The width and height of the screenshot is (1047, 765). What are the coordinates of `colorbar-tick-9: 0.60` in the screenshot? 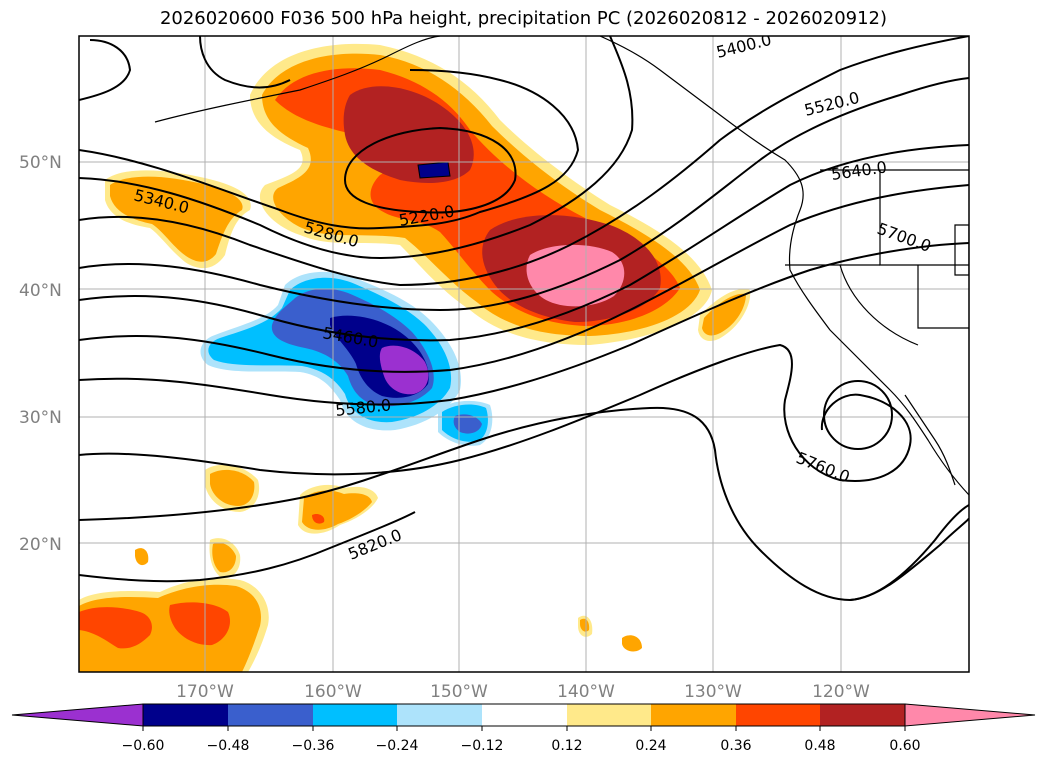 It's located at (904, 746).